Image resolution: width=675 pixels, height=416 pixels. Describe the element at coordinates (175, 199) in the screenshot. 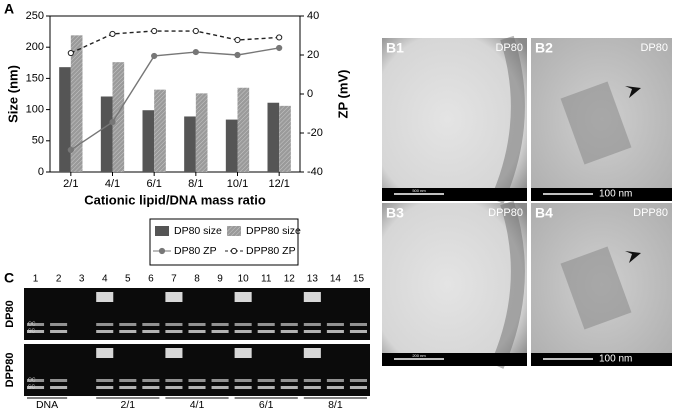

I see `x-axis-label: Cationic lipid/DNA mass ratio` at that location.